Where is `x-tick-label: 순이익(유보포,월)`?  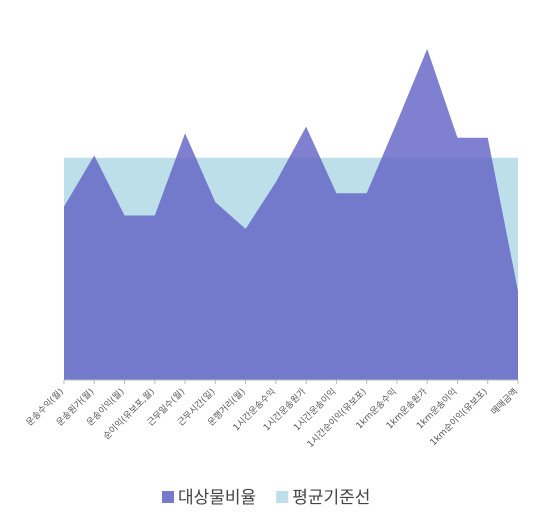 x-tick-label: 순이익(유보포,월) is located at coordinates (128, 414).